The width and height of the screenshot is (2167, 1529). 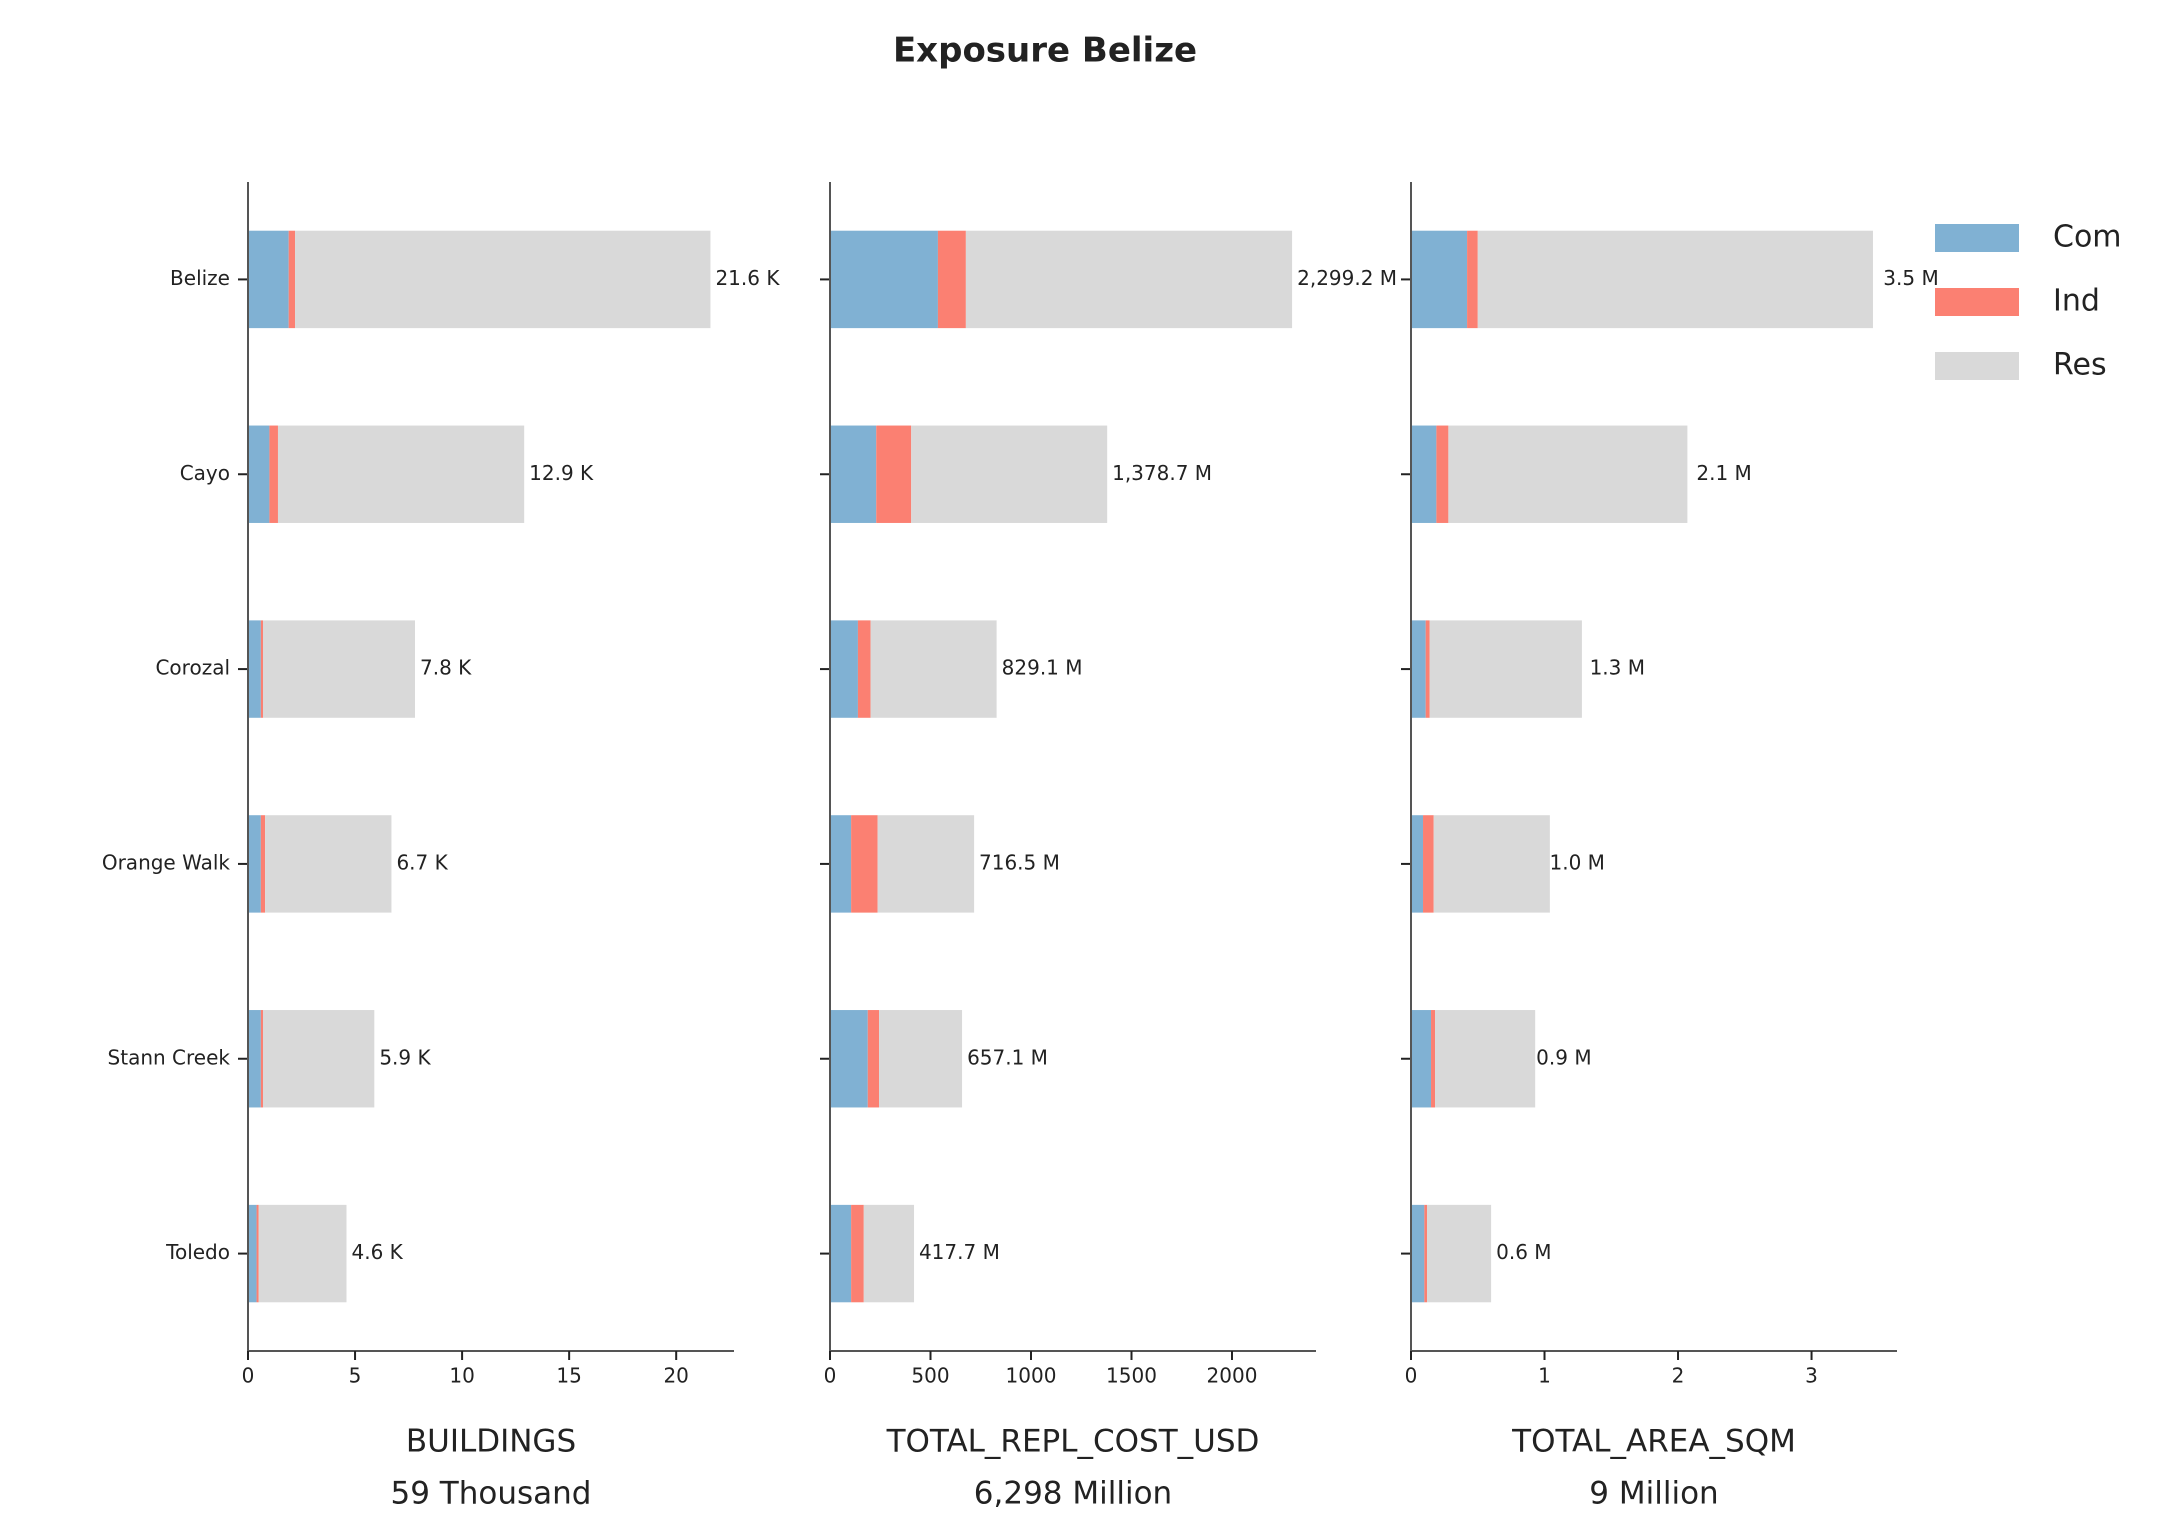 I want to click on y-tick-label: Toledo, so click(x=197, y=1252).